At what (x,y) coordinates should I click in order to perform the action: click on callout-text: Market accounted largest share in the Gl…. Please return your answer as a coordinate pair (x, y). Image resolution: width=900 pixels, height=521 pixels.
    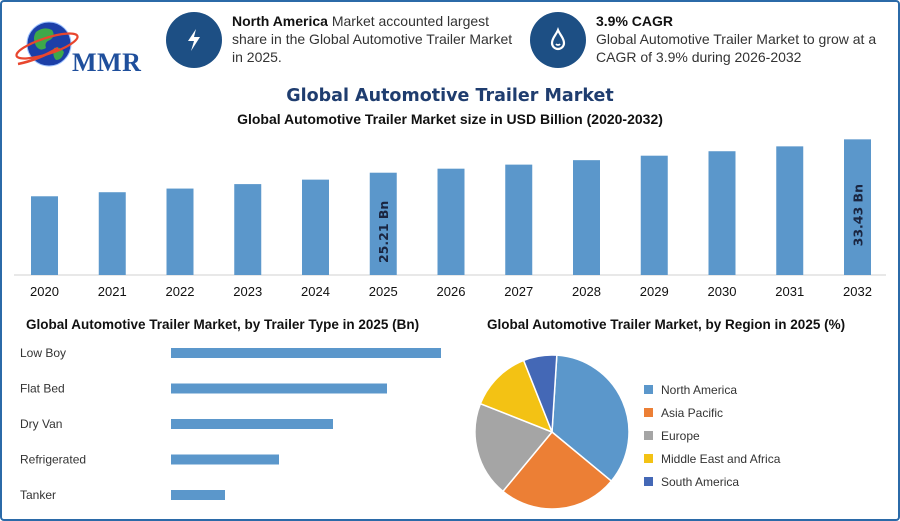
    Looking at the image, I should click on (372, 39).